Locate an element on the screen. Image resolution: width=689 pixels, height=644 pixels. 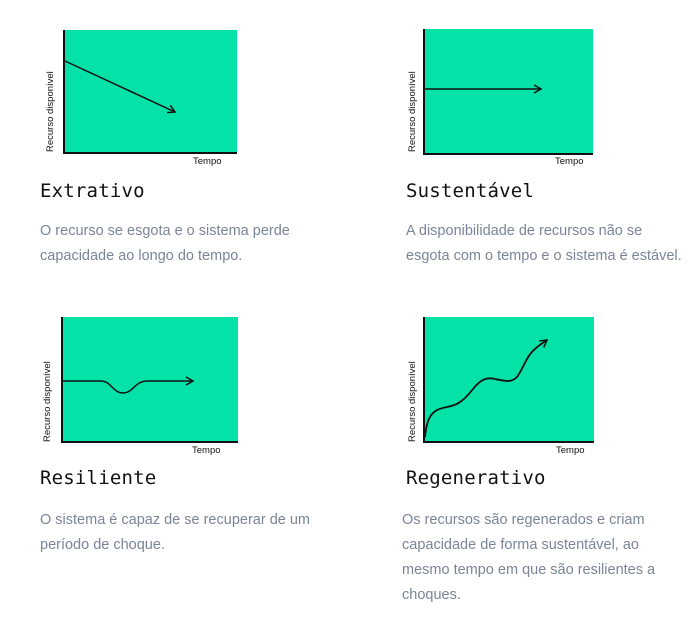
curve-sustentavel is located at coordinates (484, 89).